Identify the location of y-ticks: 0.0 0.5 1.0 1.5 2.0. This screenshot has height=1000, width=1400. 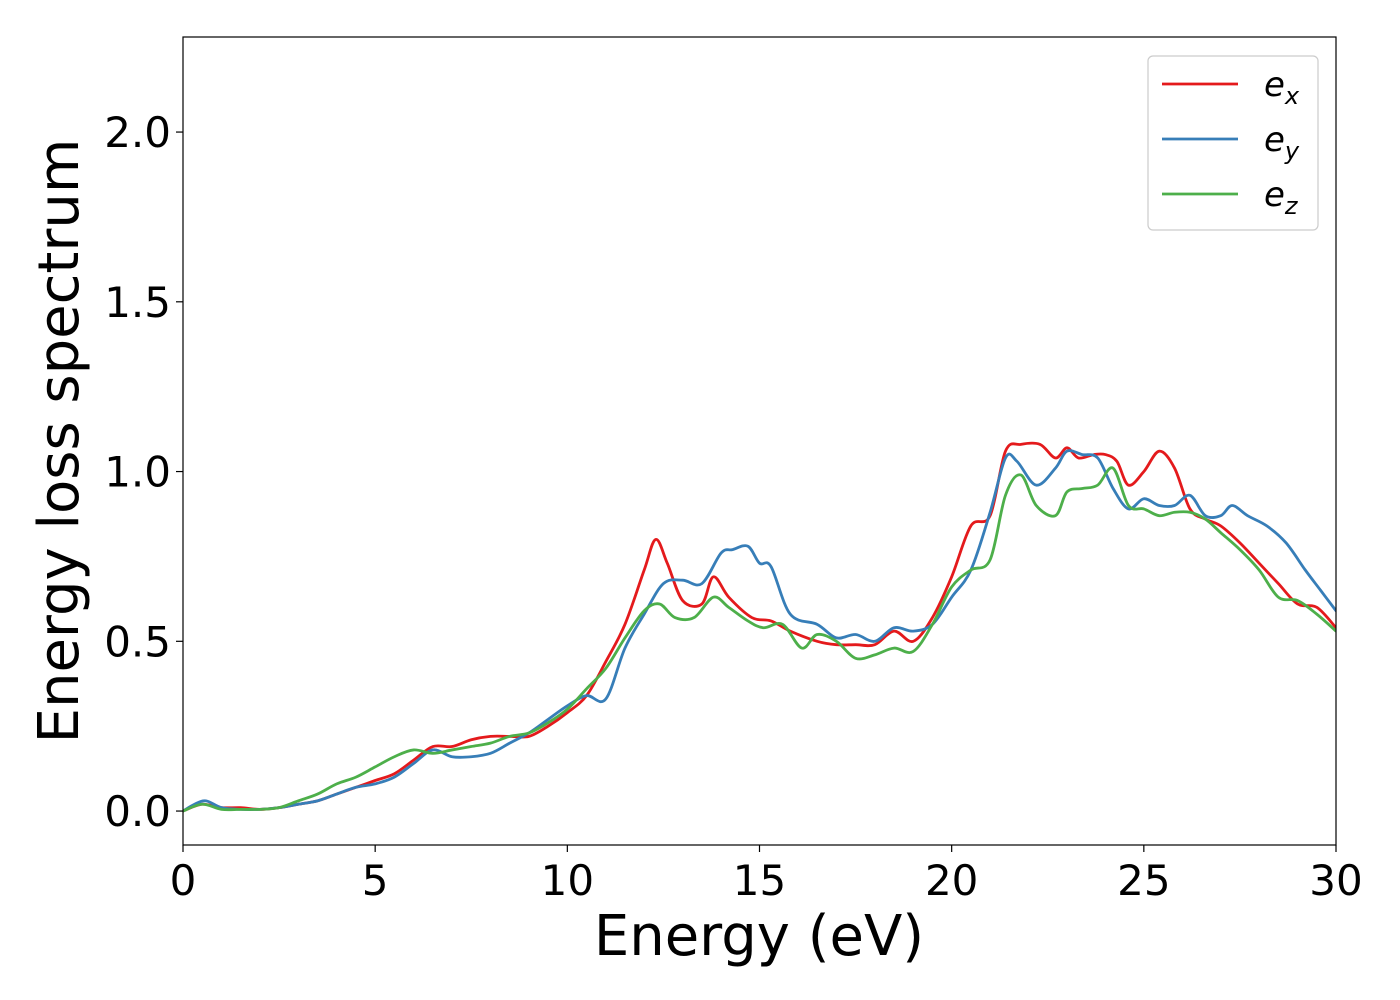
(143, 472).